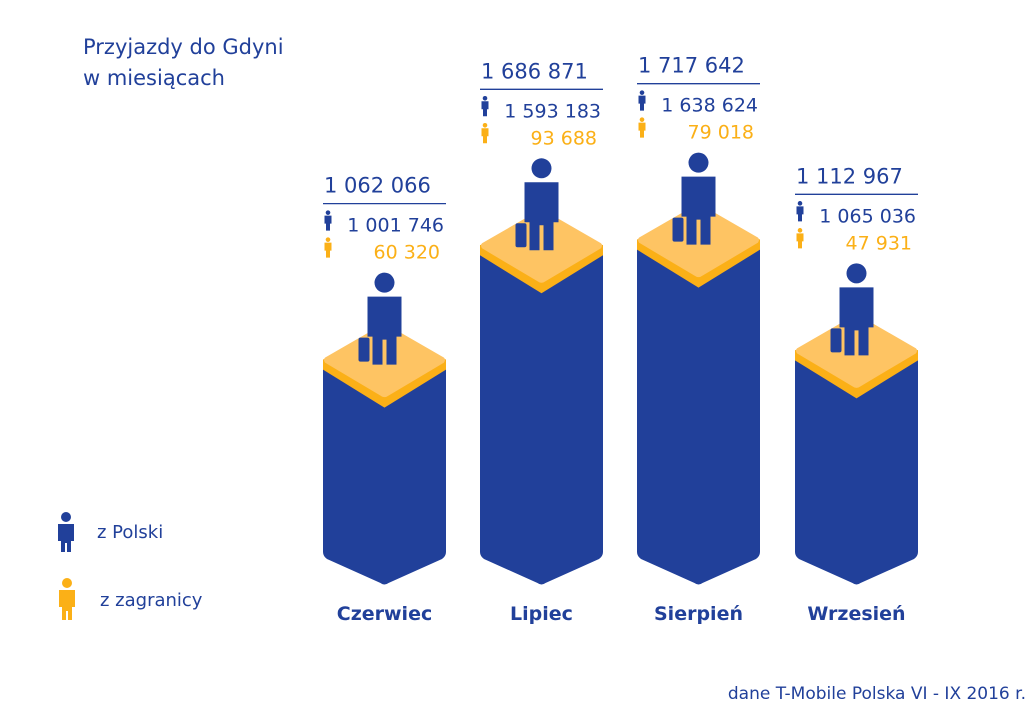  I want to click on category-label: Czerwiec, so click(384, 614).